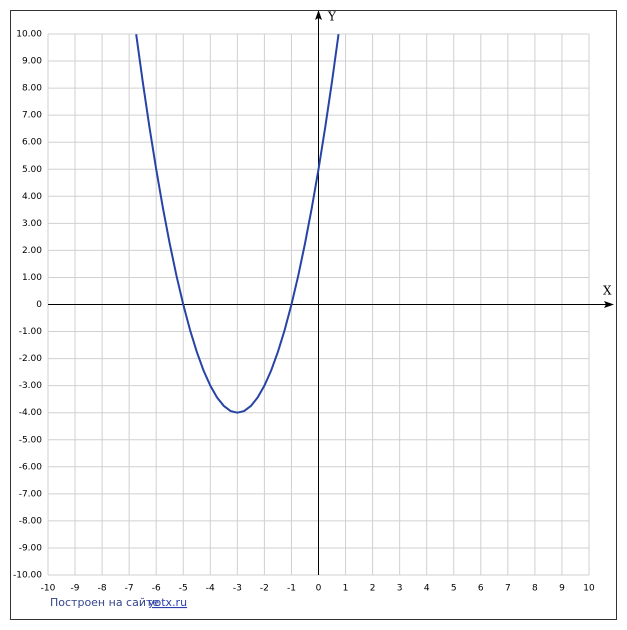 This screenshot has width=627, height=630. I want to click on x-axis-arrow, so click(609, 304).